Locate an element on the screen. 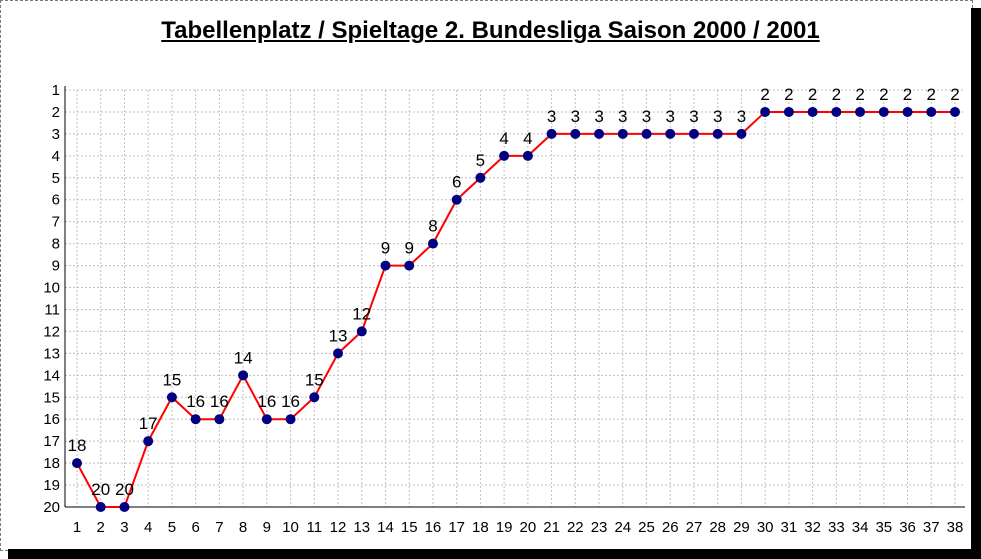 The width and height of the screenshot is (981, 559). x-tick-label: 25 is located at coordinates (646, 527).